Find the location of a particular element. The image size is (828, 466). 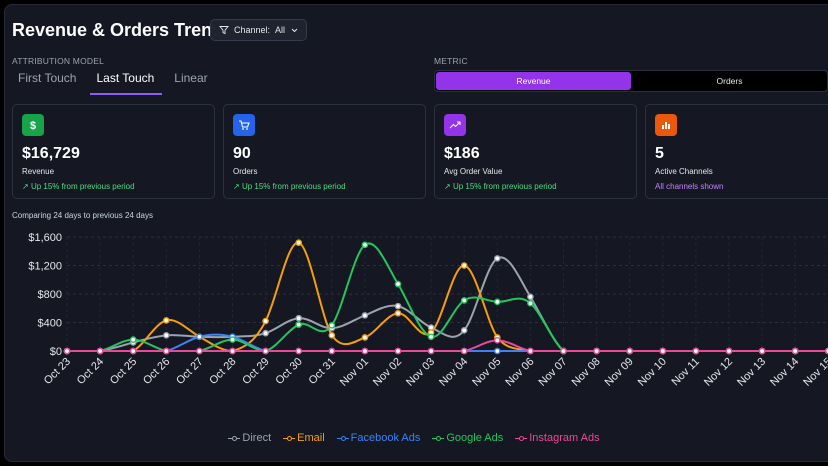

orders-value: 90 is located at coordinates (242, 153).